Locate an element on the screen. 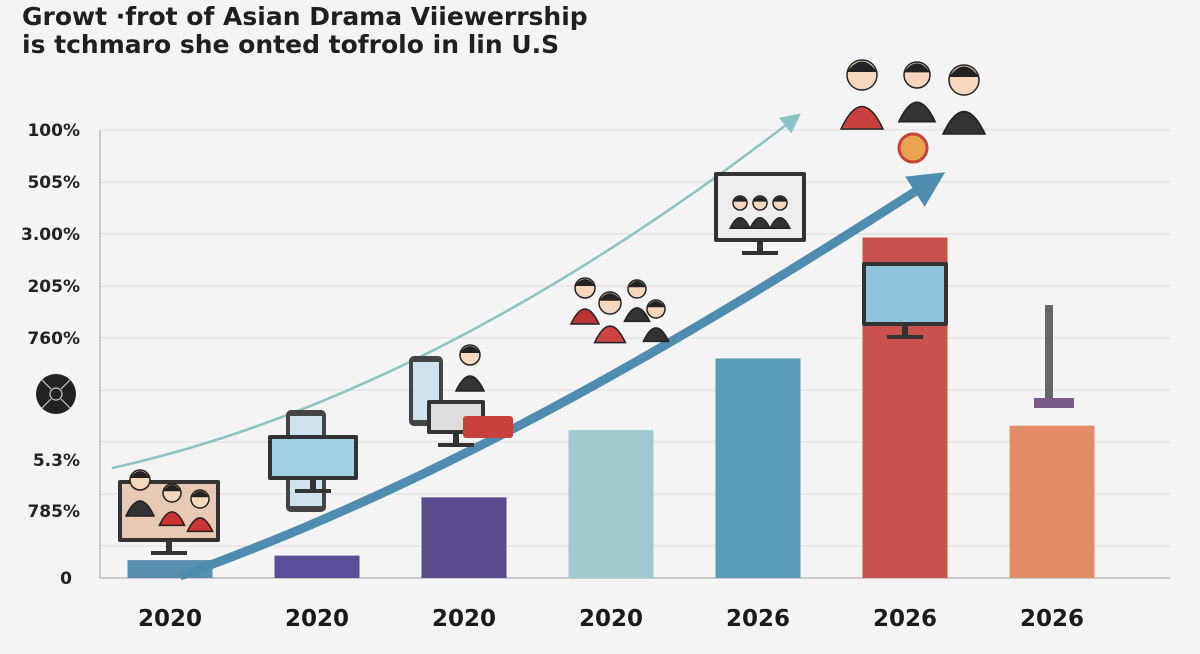  y-tick-label: 0 is located at coordinates (66, 579).